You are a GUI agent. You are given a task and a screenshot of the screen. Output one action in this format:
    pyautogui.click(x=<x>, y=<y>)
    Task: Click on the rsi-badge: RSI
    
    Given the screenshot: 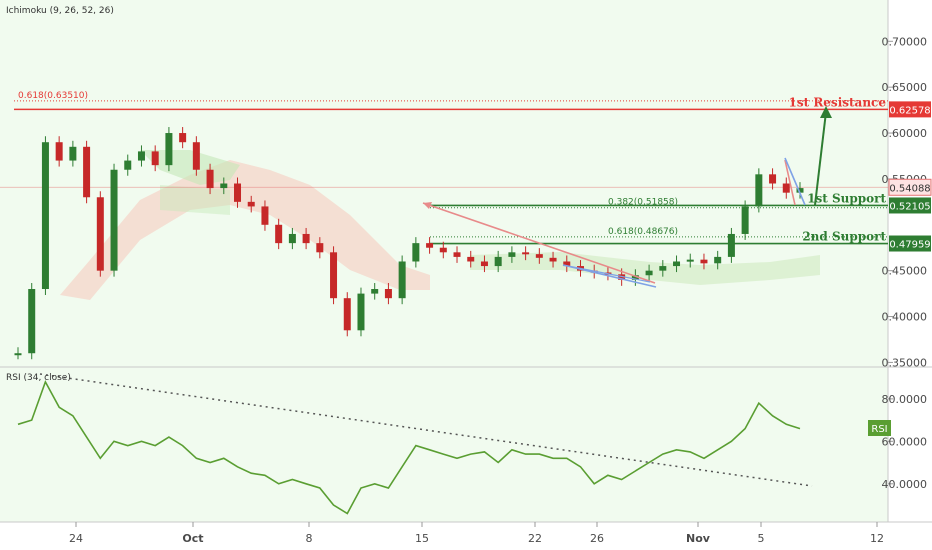 What is the action you would take?
    pyautogui.click(x=879, y=429)
    